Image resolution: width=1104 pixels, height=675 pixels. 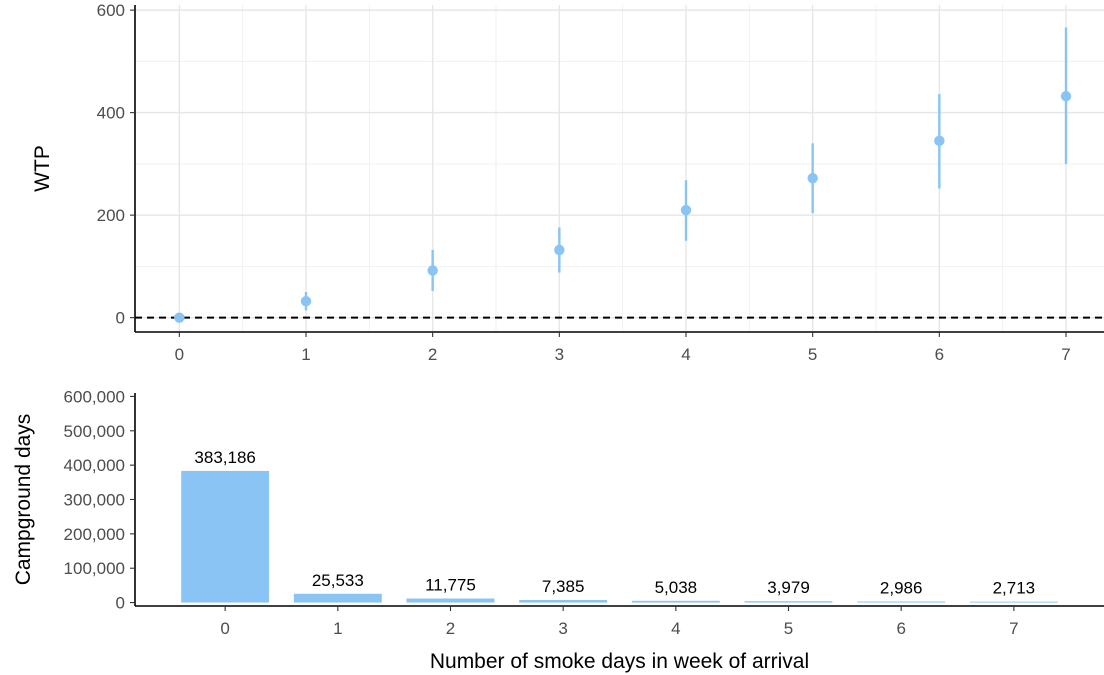 I want to click on bar-value-label: 11,775, so click(x=450, y=585).